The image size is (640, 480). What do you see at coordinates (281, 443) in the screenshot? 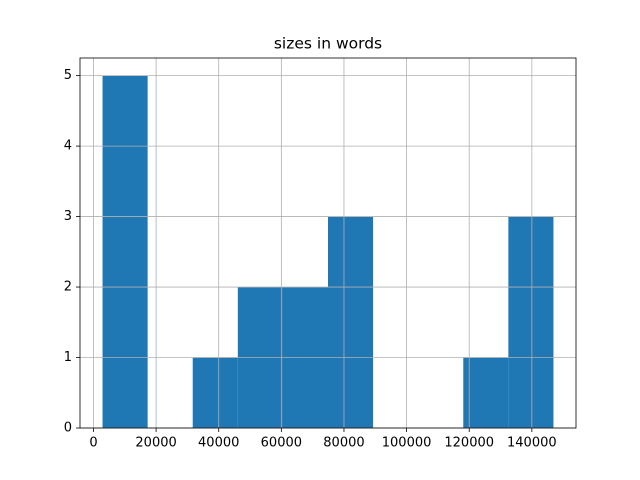
I see `x-tick-label: 60000` at bounding box center [281, 443].